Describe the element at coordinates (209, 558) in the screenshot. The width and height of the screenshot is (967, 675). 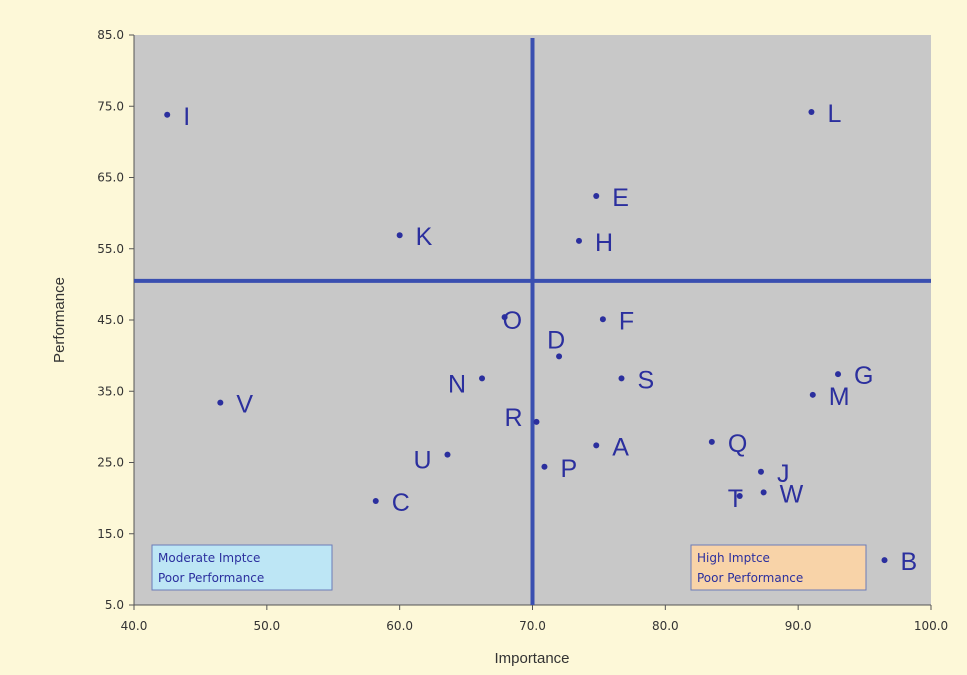
I see `note-line-1: Moderate Imptce` at that location.